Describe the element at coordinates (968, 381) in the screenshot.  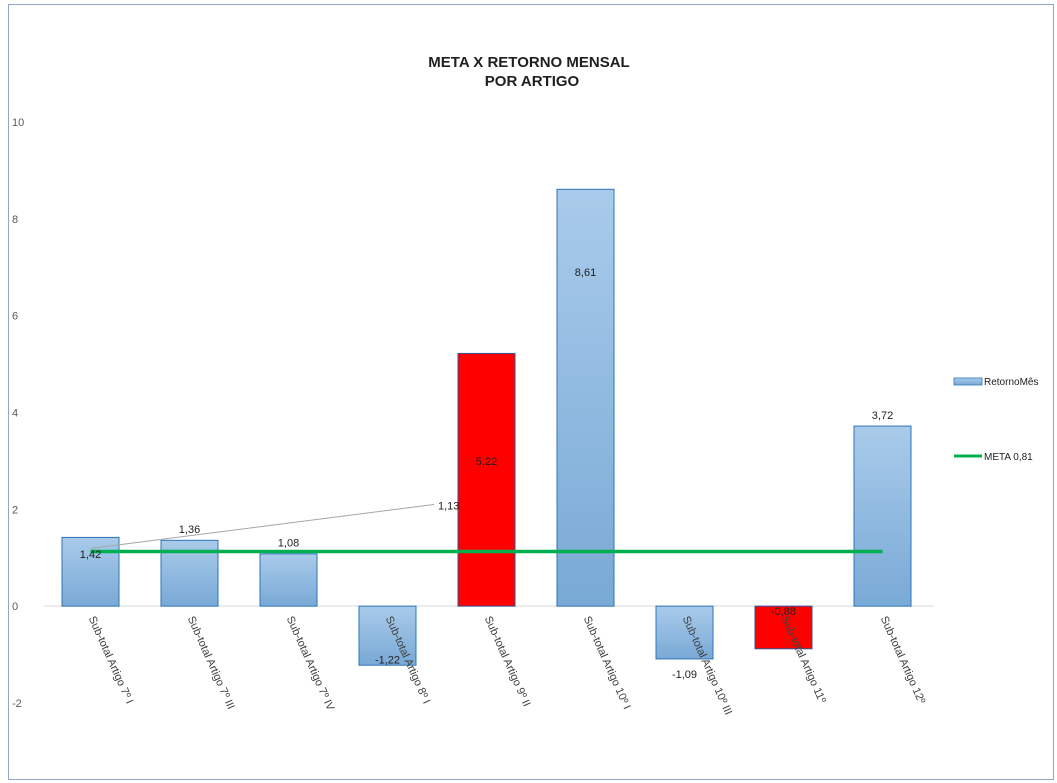
I see `legend-swatch-retorno` at that location.